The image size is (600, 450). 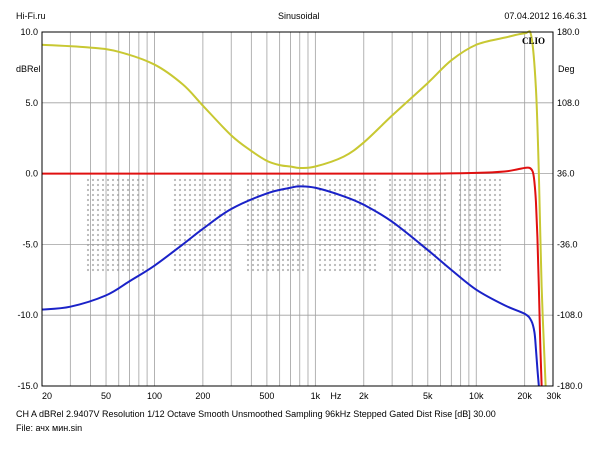 I want to click on y-left-axis-label: dBRel, so click(x=28, y=69).